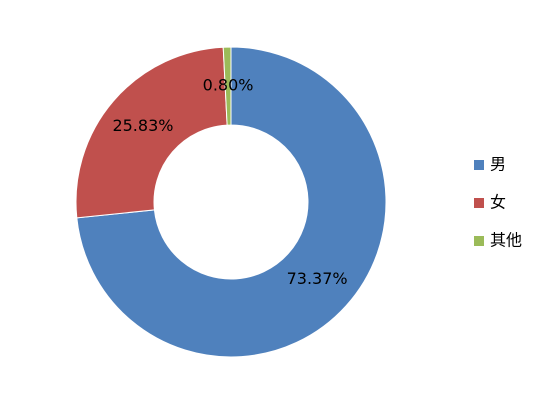 Image resolution: width=553 pixels, height=406 pixels. What do you see at coordinates (498, 202) in the screenshot?
I see `legend-label: 女` at bounding box center [498, 202].